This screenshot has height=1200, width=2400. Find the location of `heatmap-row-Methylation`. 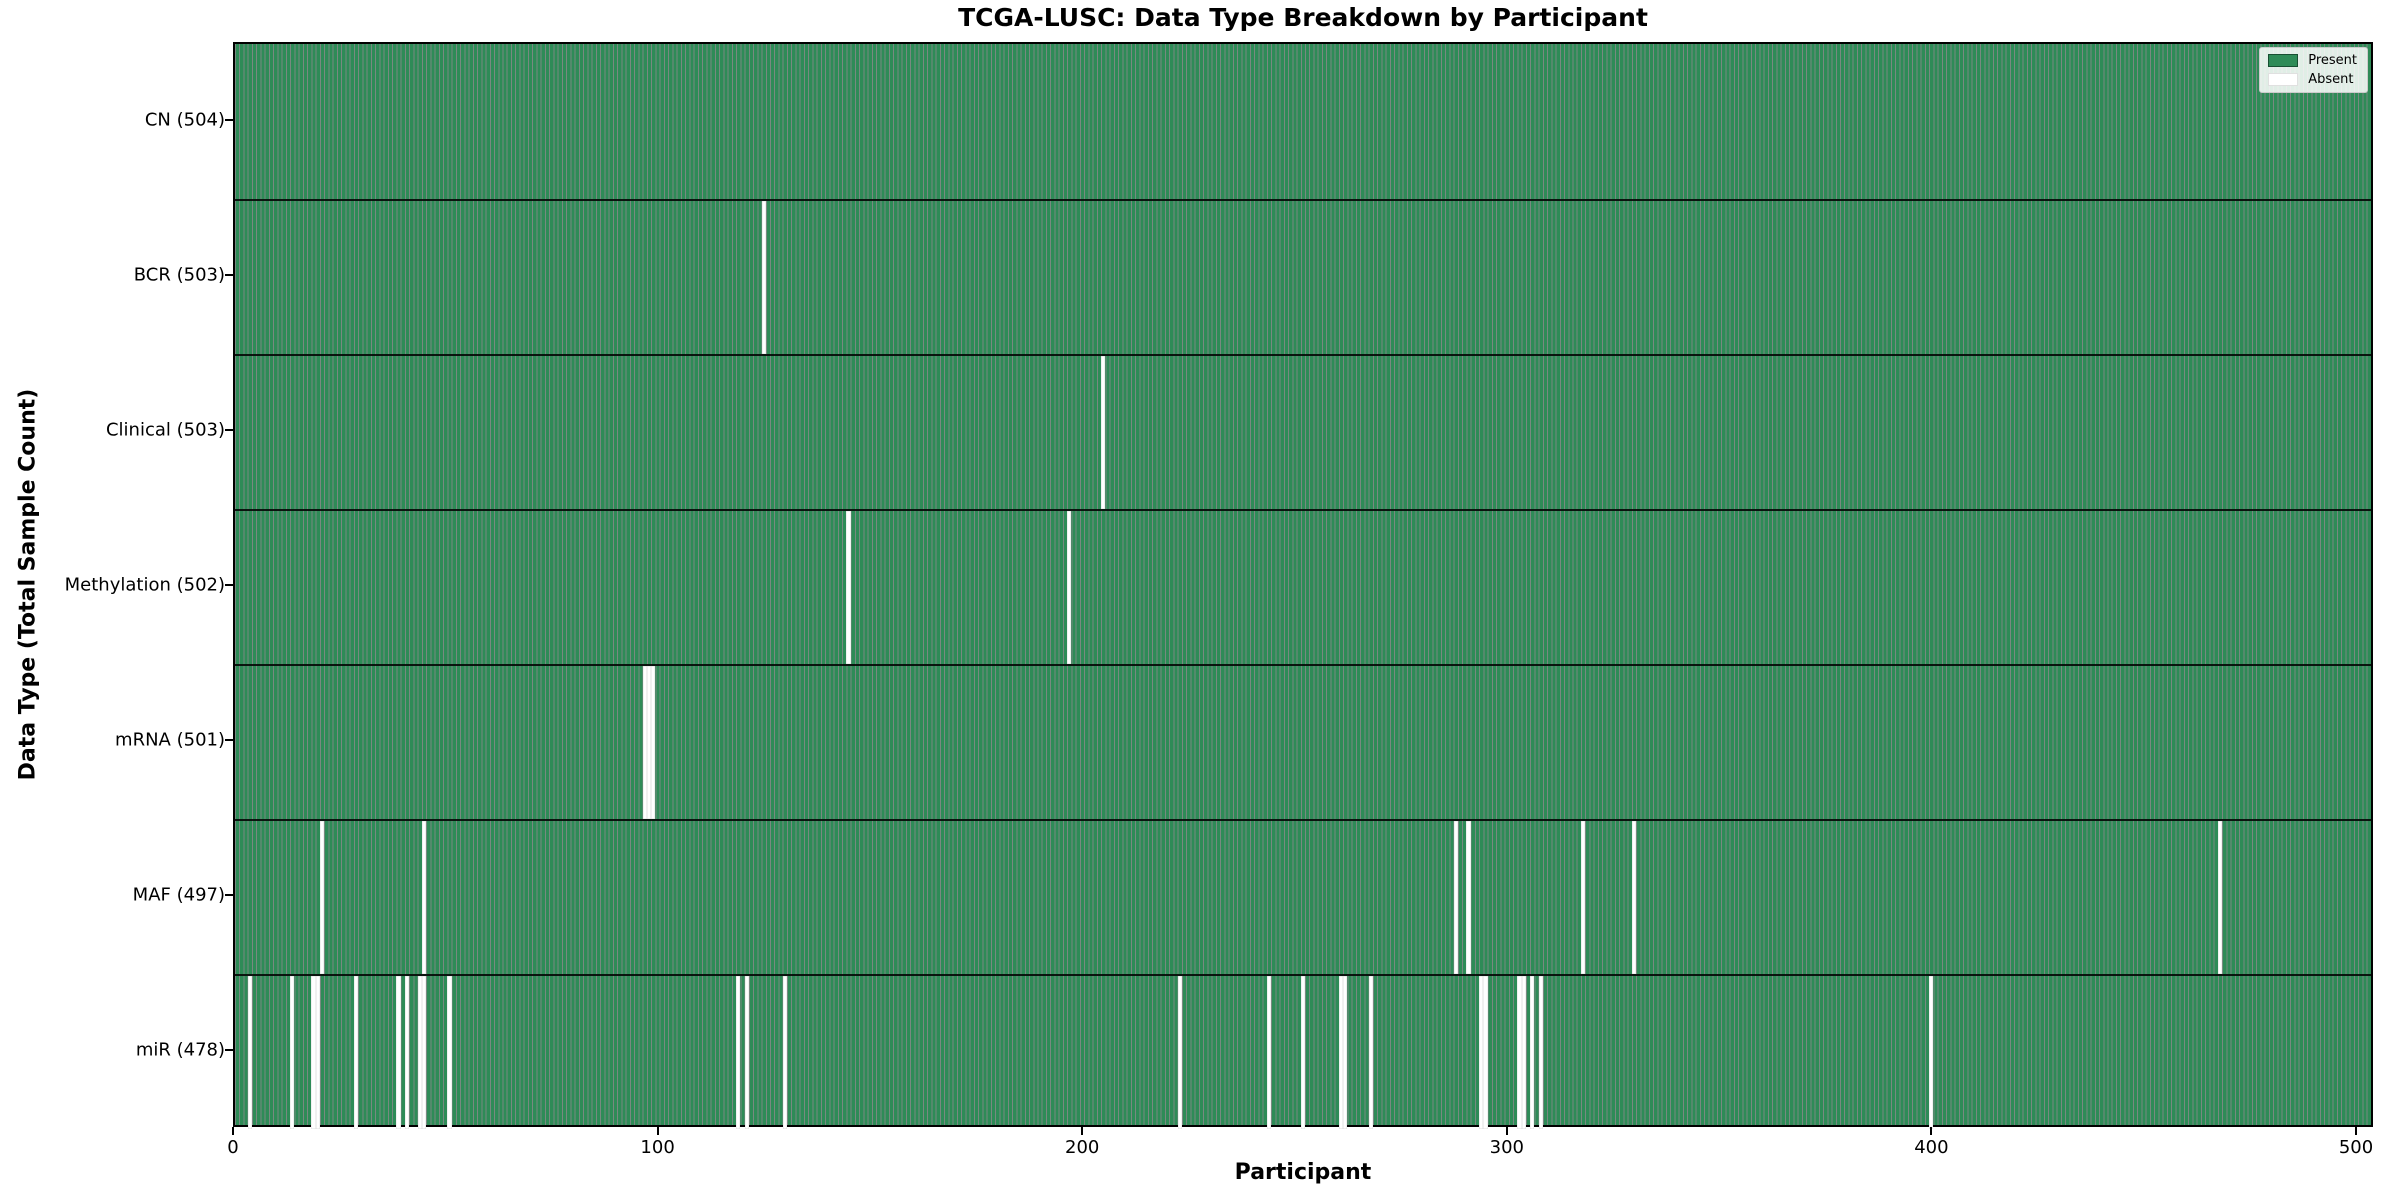

heatmap-row-Methylation is located at coordinates (1303, 586).